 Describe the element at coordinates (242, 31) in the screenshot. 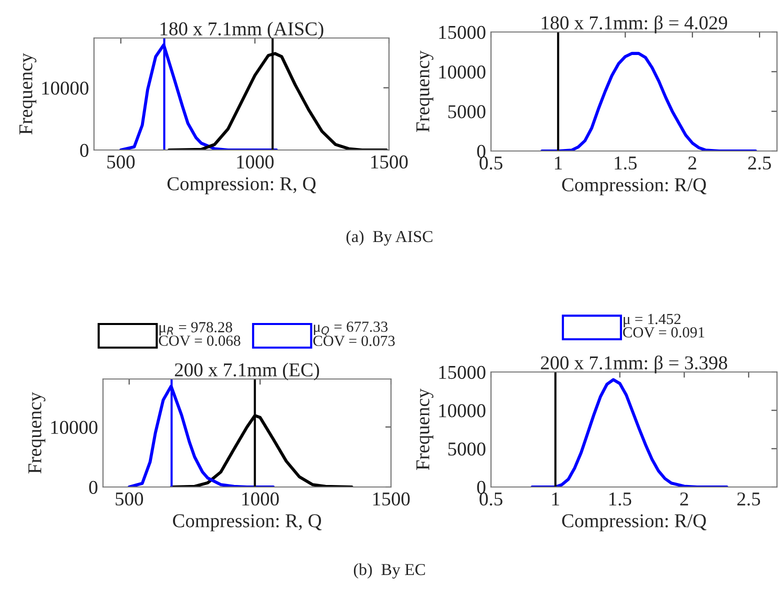

I see `chart-title: 180 x 7.1mm (AISC)` at that location.